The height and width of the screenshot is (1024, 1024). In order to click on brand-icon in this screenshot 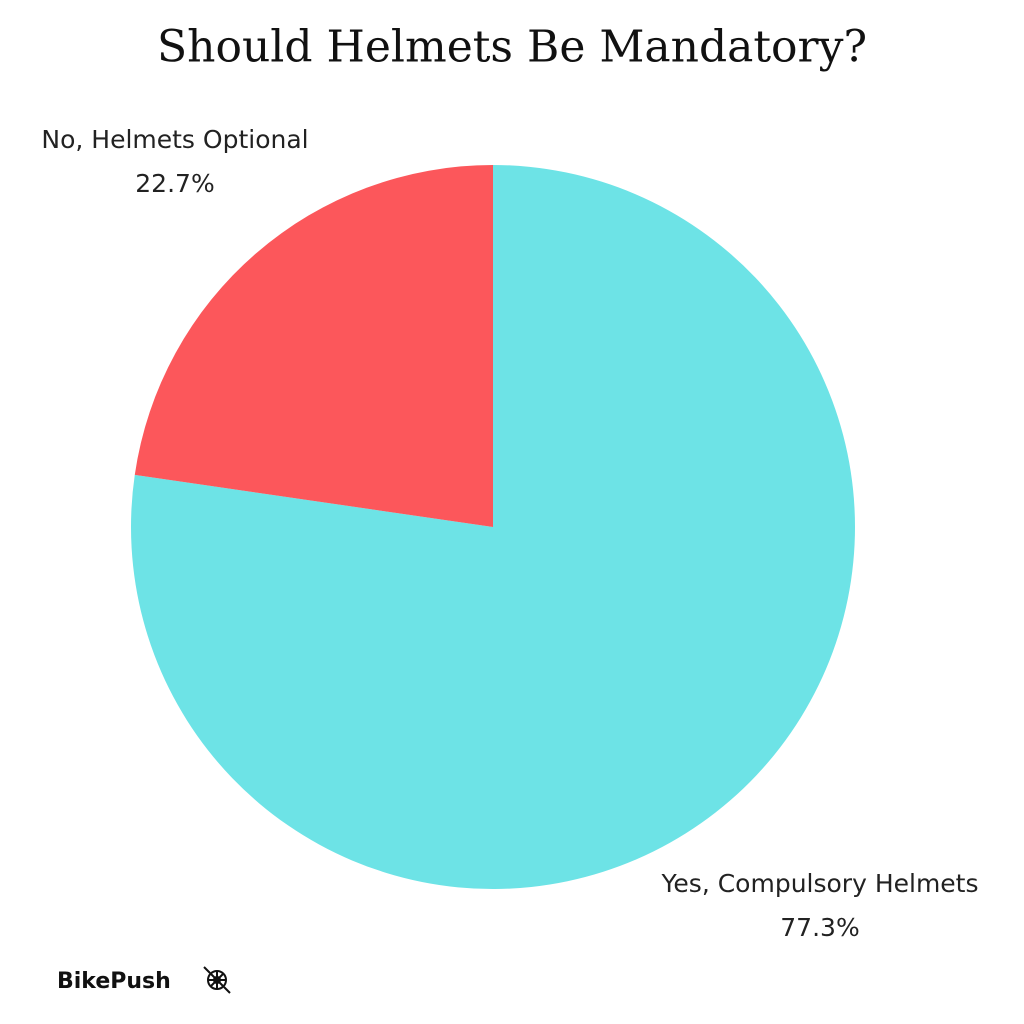, I will do `click(217, 980)`.